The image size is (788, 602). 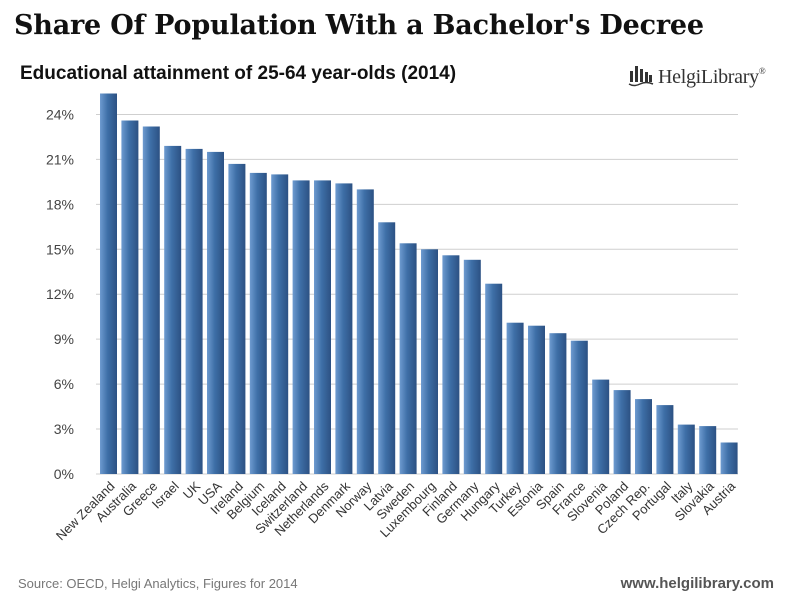 What do you see at coordinates (60, 159) in the screenshot?
I see `y-tick-label: 21%` at bounding box center [60, 159].